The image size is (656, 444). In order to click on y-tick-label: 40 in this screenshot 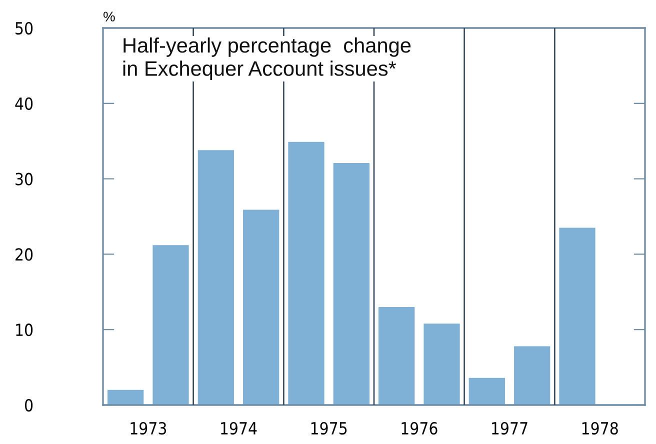, I will do `click(24, 103)`.